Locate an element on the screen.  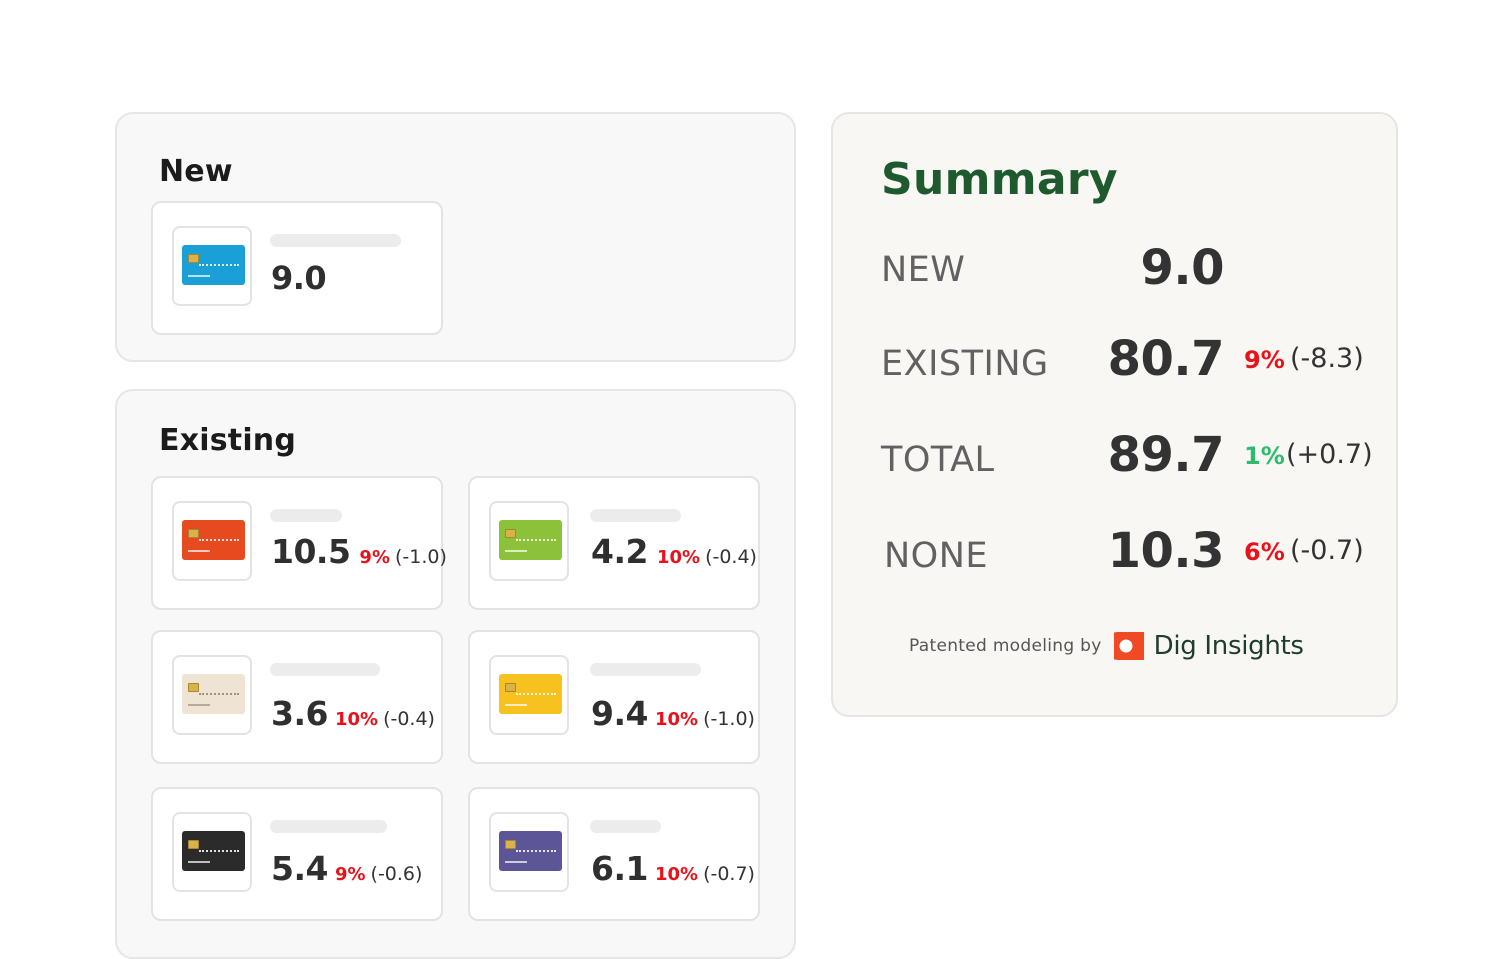
dig-insights-logo-icon is located at coordinates (1128, 646).